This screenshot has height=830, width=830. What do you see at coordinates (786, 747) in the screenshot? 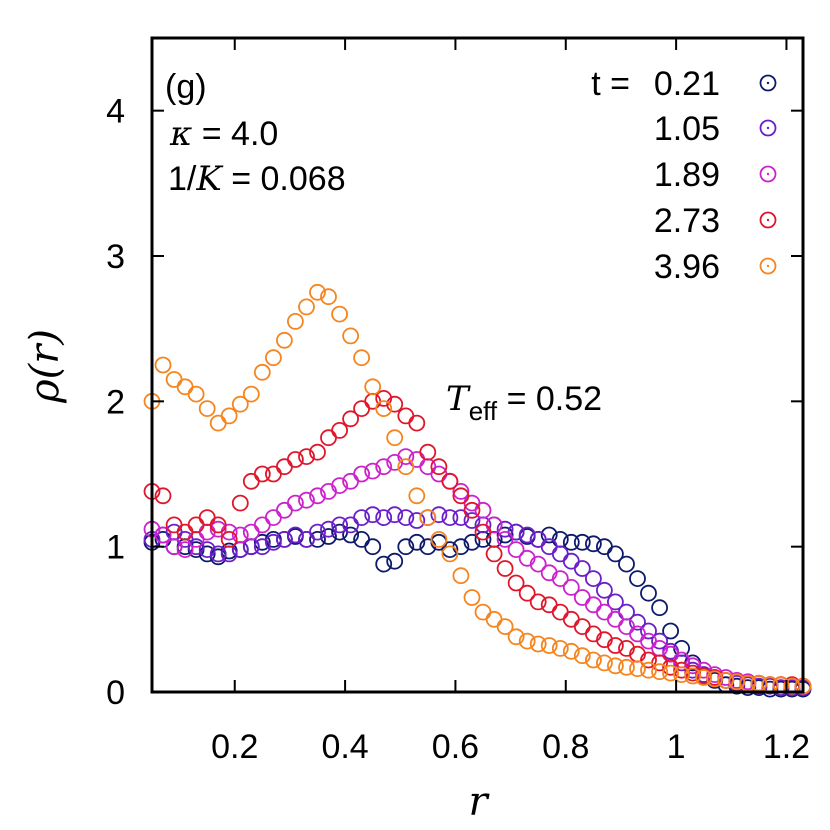
I see `x-tick-label: 1.2` at bounding box center [786, 747].